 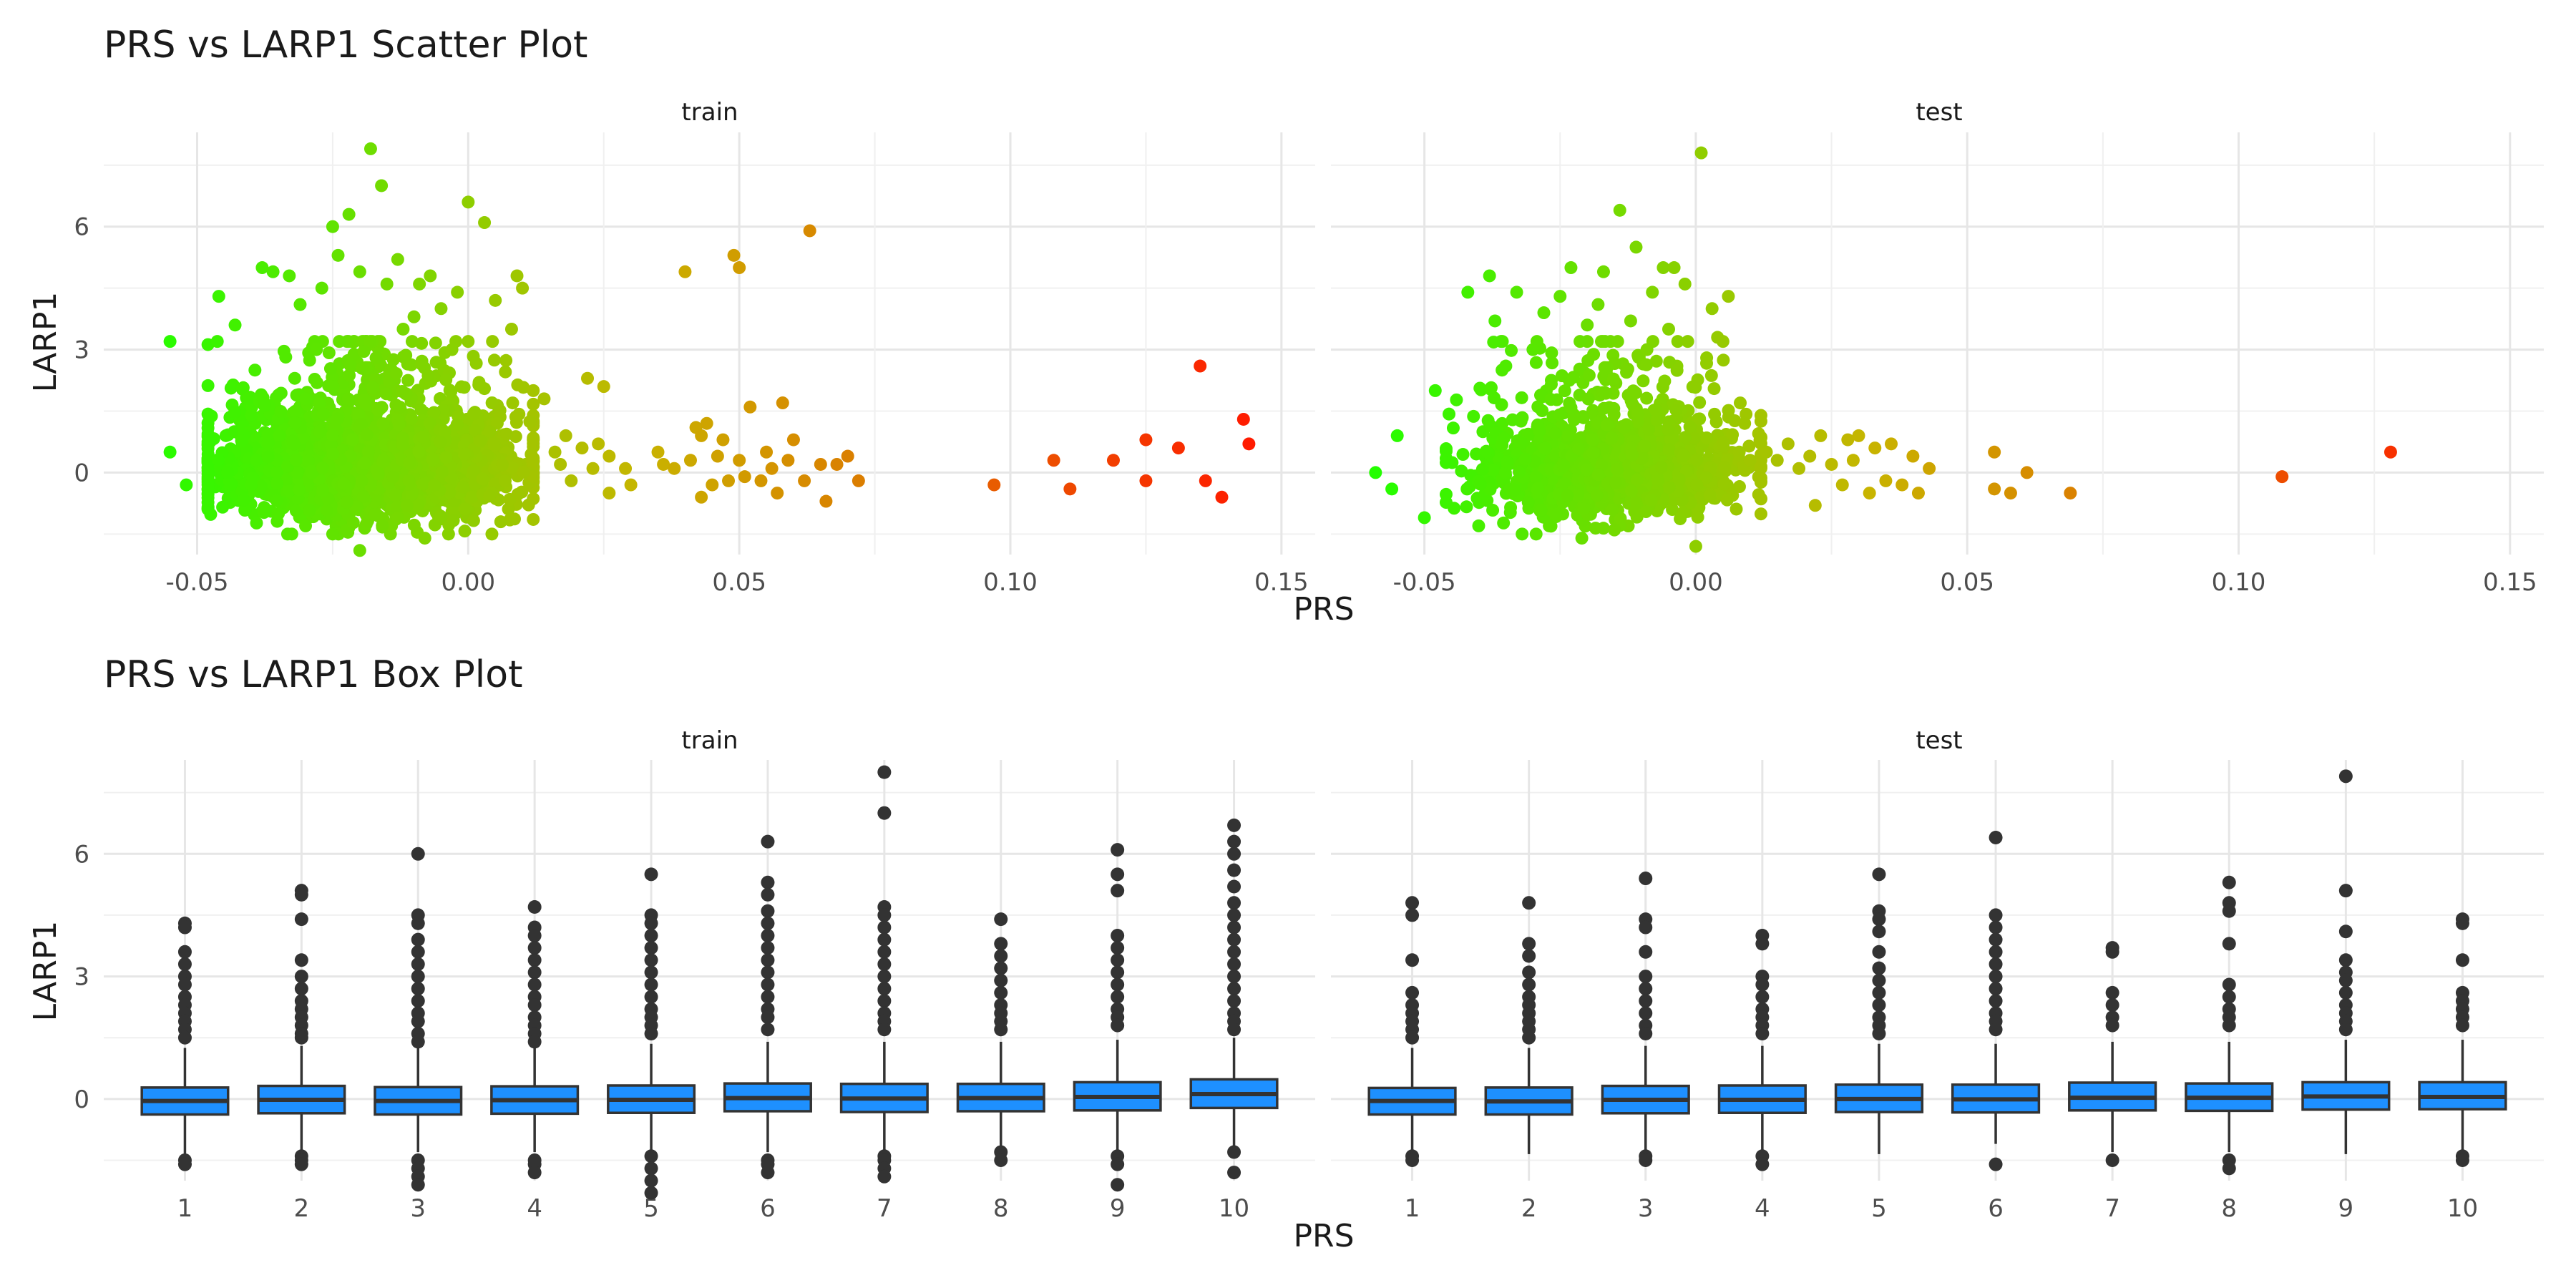 What do you see at coordinates (768, 1208) in the screenshot?
I see `x-tick-label: 6` at bounding box center [768, 1208].